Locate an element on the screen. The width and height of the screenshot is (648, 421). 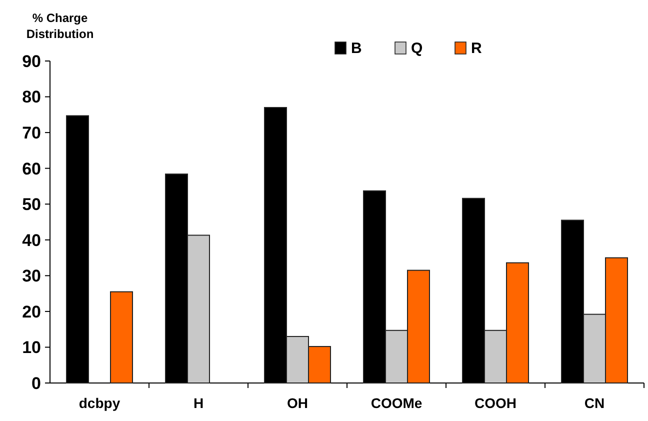
y-tick-label: 60 is located at coordinates (31, 168).